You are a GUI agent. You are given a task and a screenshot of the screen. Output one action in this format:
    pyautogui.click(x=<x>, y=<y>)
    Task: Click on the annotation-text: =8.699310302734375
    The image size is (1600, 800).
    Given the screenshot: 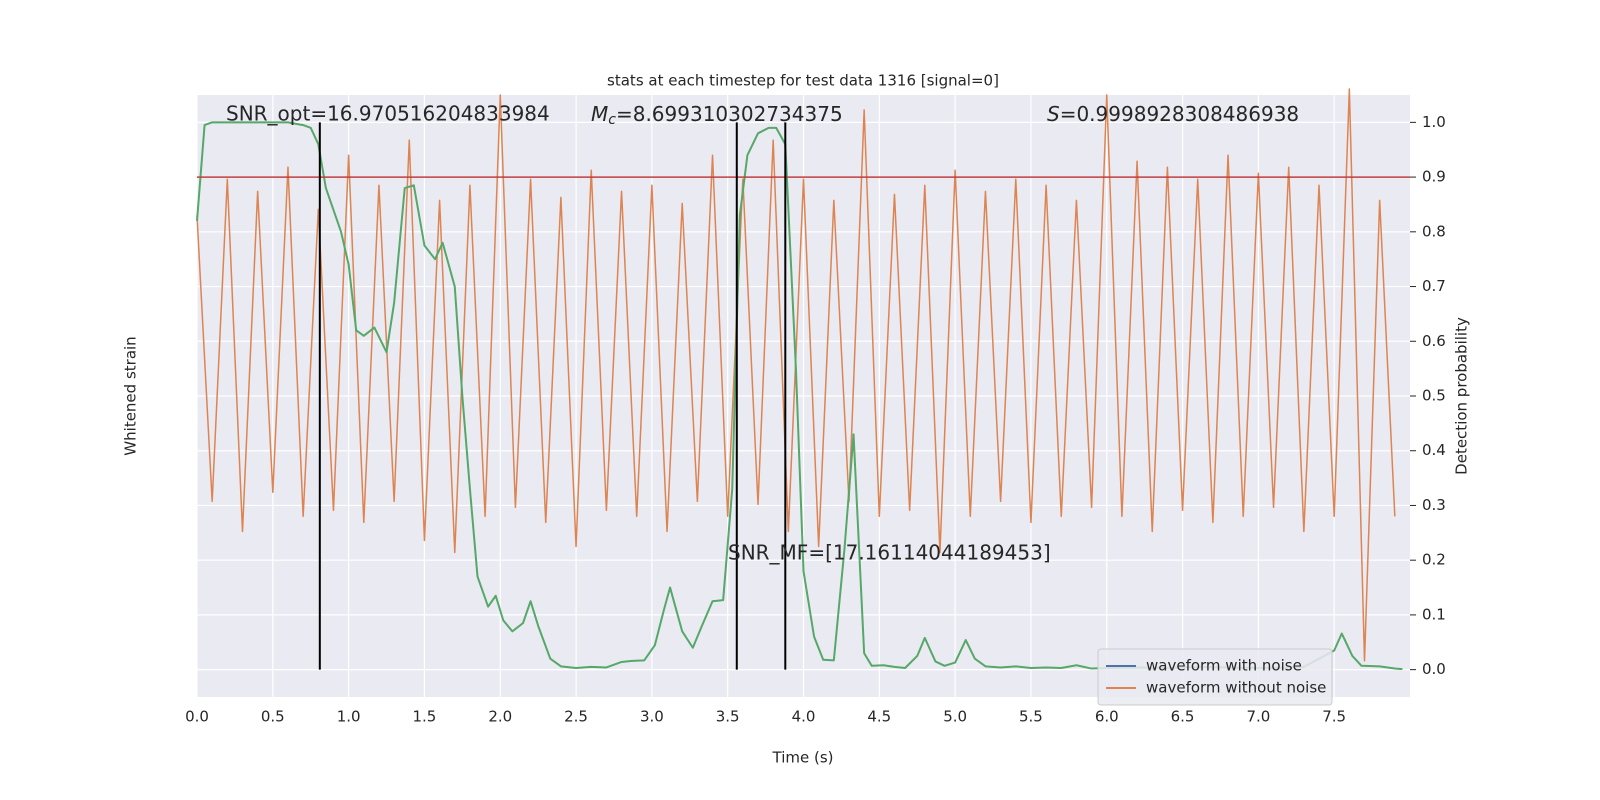 What is the action you would take?
    pyautogui.click(x=729, y=114)
    